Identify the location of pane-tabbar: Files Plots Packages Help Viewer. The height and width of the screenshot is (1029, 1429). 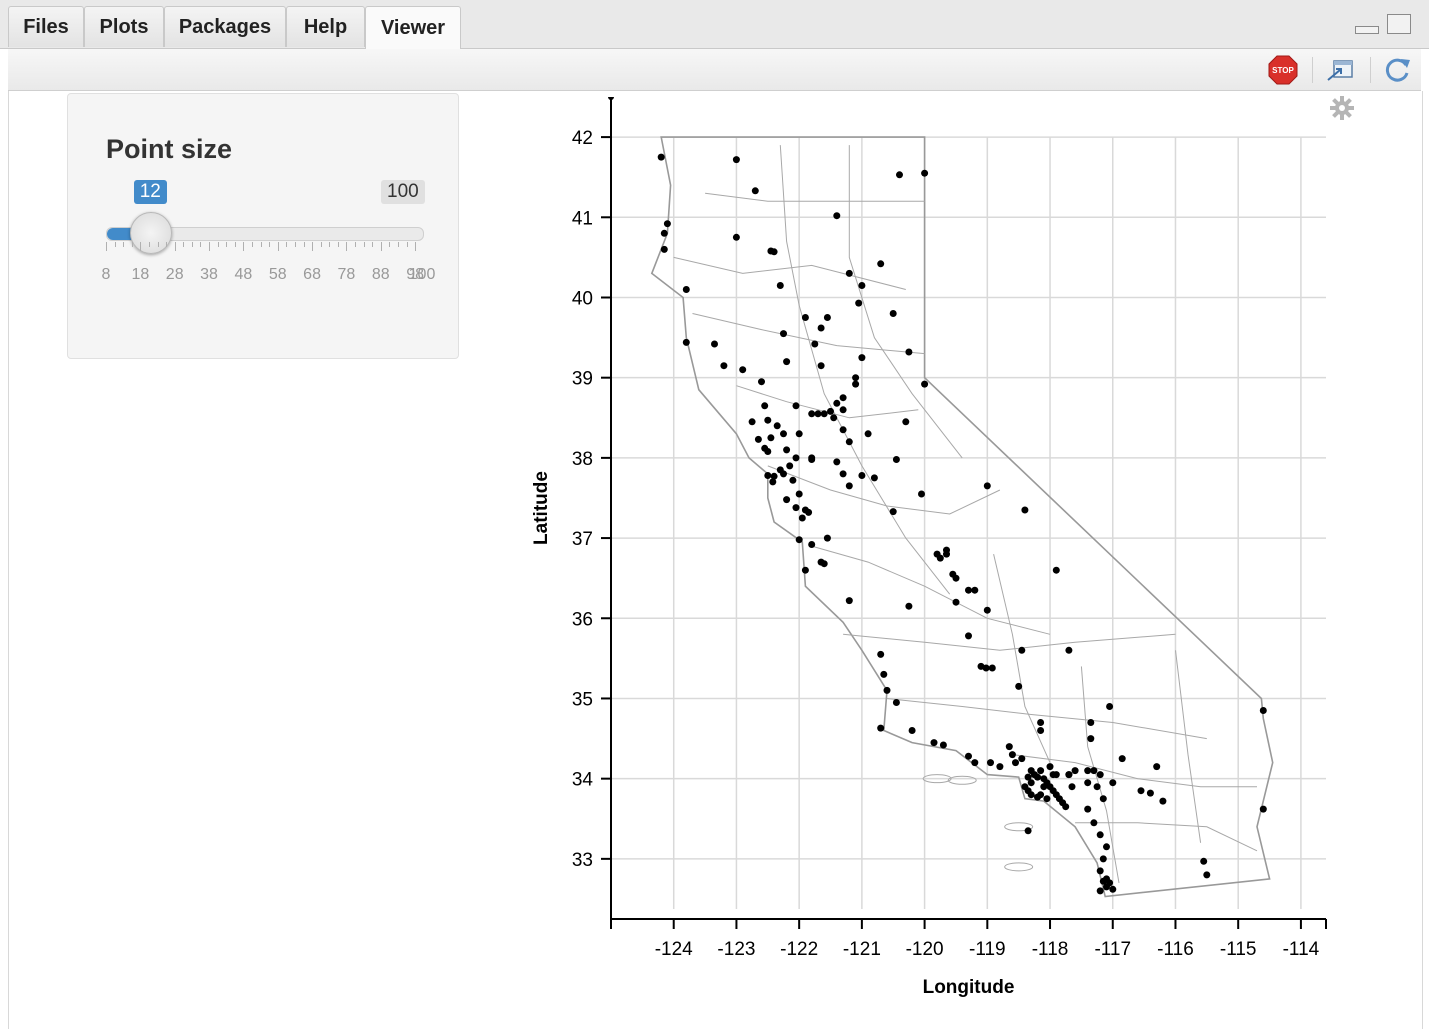
(714, 24).